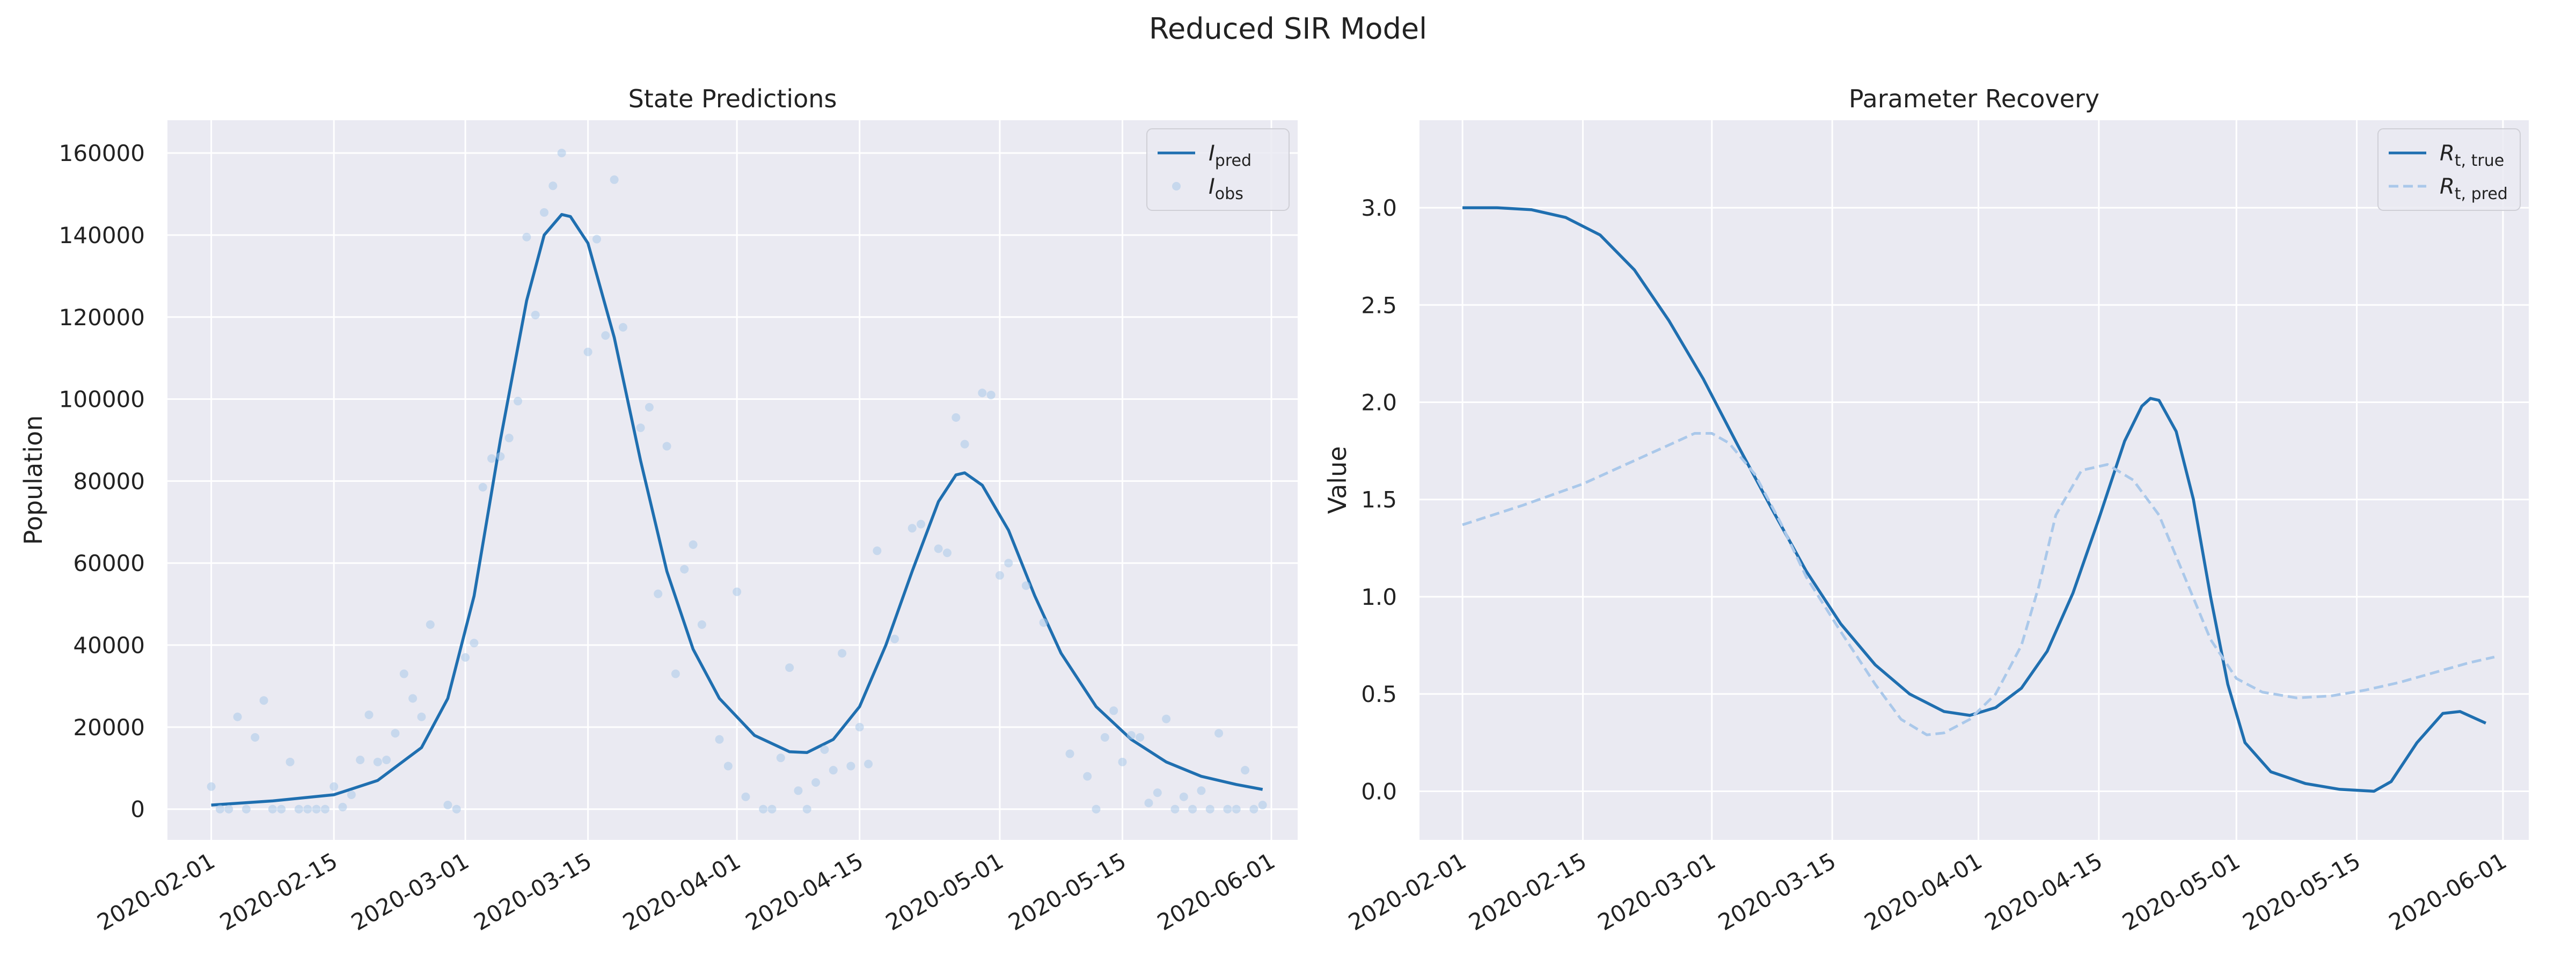 This screenshot has width=2576, height=966. I want to click on legend-marker, so click(1176, 186).